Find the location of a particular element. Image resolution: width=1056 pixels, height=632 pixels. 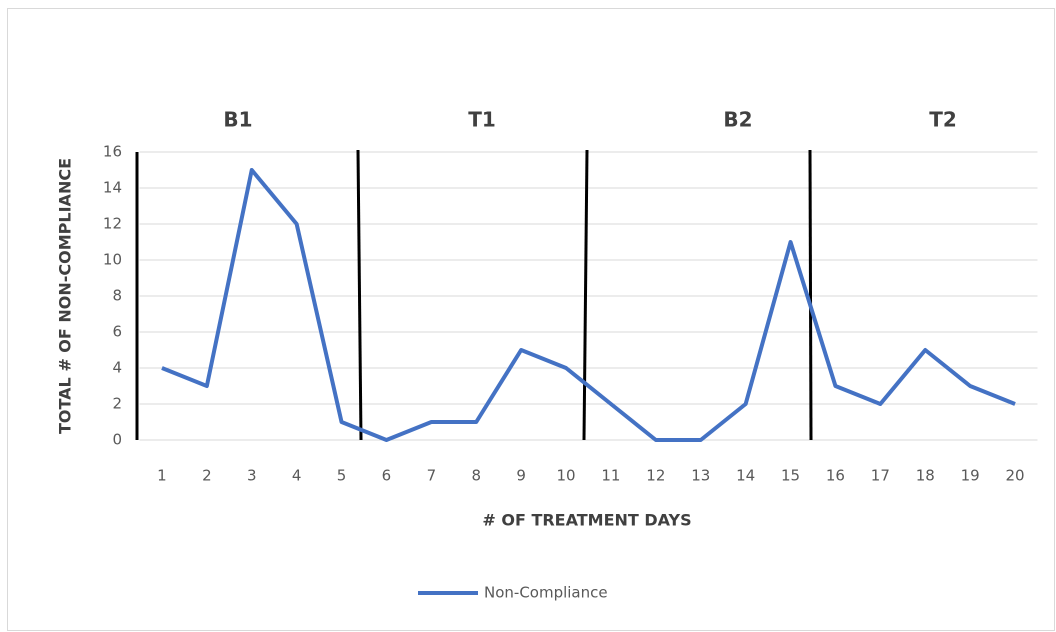

y-tick-label: 4 is located at coordinates (117, 368).